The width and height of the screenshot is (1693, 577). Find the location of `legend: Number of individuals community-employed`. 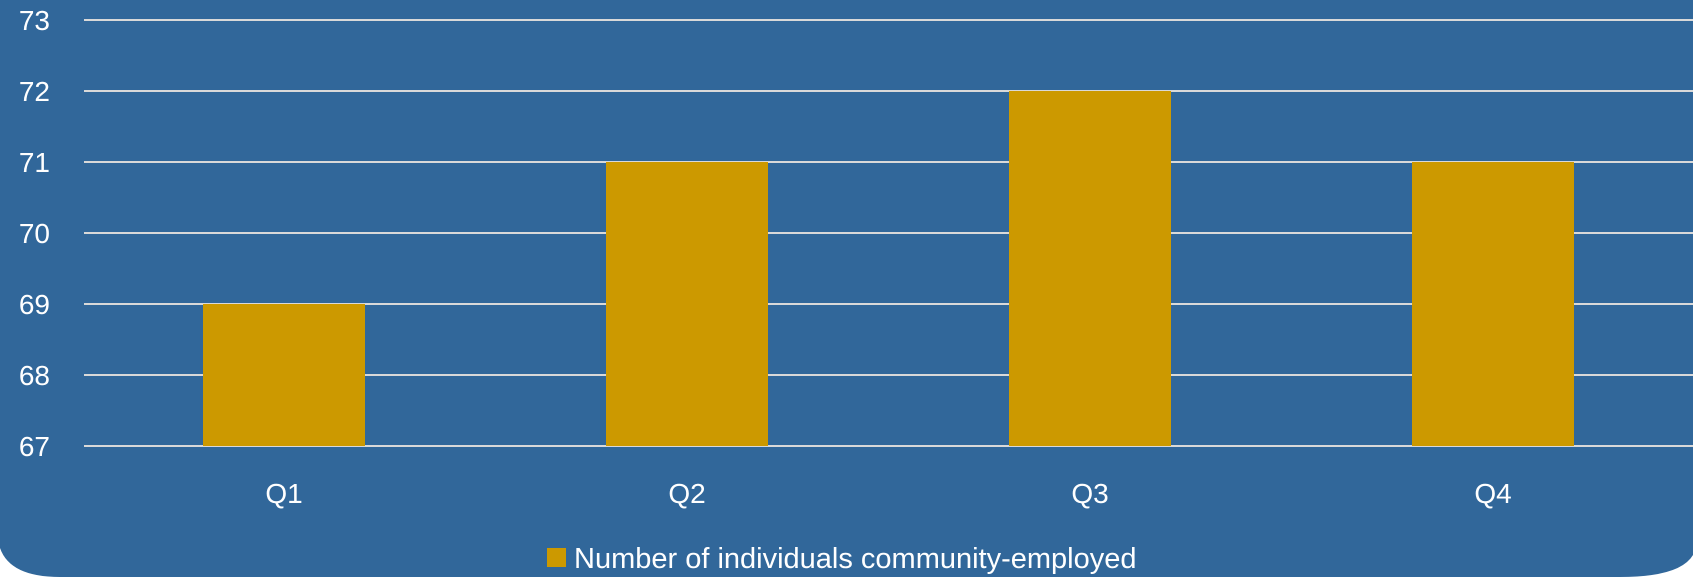

legend: Number of individuals community-employed is located at coordinates (842, 559).